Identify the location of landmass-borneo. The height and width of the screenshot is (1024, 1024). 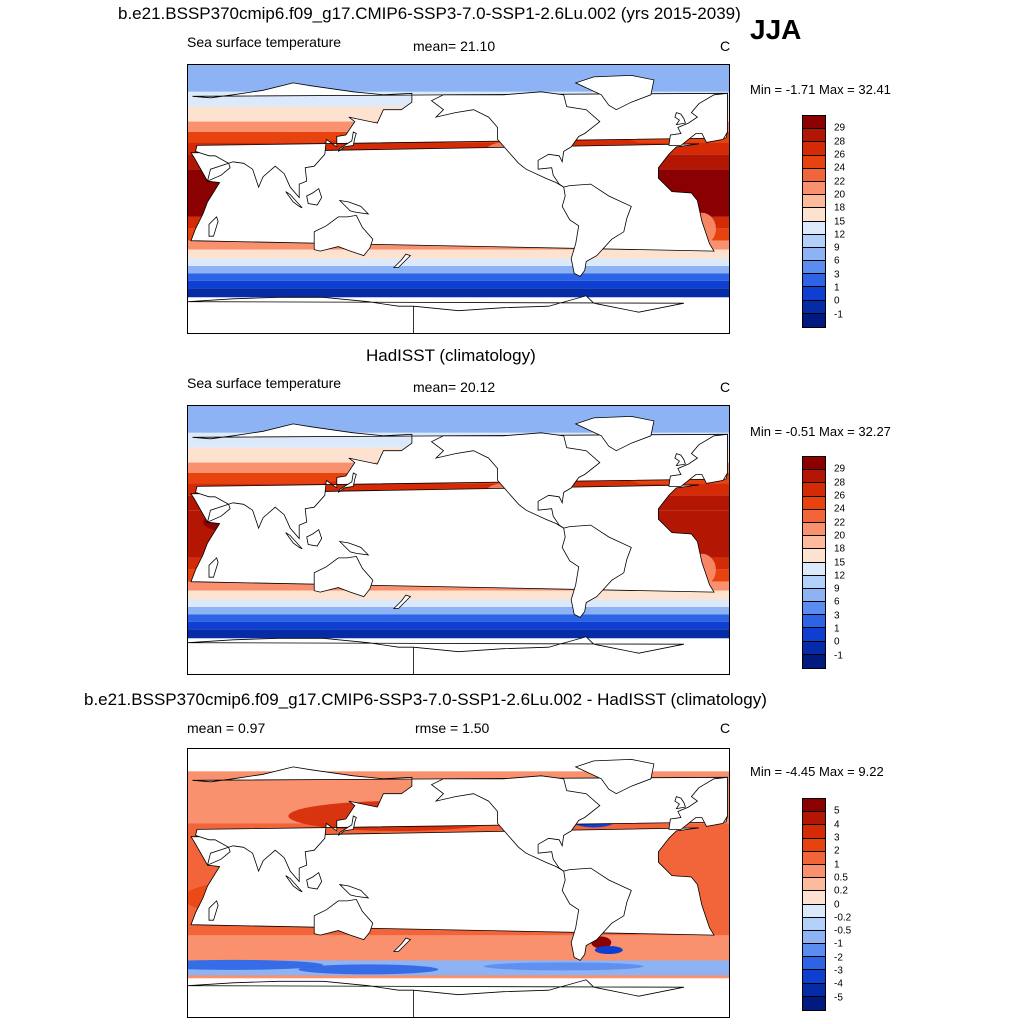
(314, 537).